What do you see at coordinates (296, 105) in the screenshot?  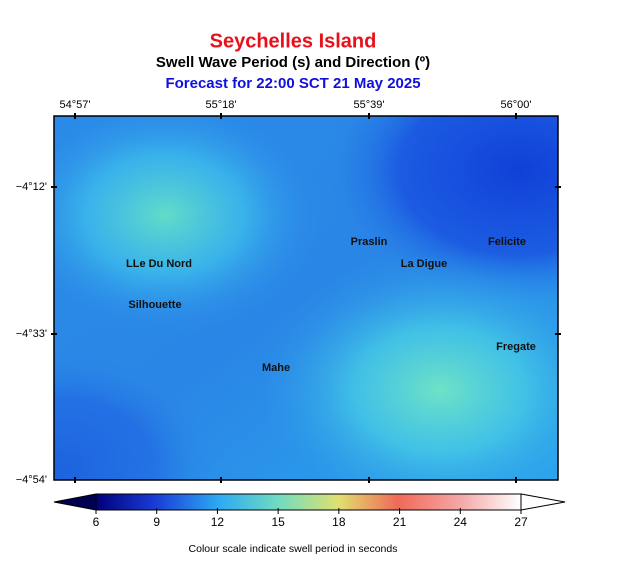 I see `lon-labels: 54°57' 55°18' 55°39' 56°00'` at bounding box center [296, 105].